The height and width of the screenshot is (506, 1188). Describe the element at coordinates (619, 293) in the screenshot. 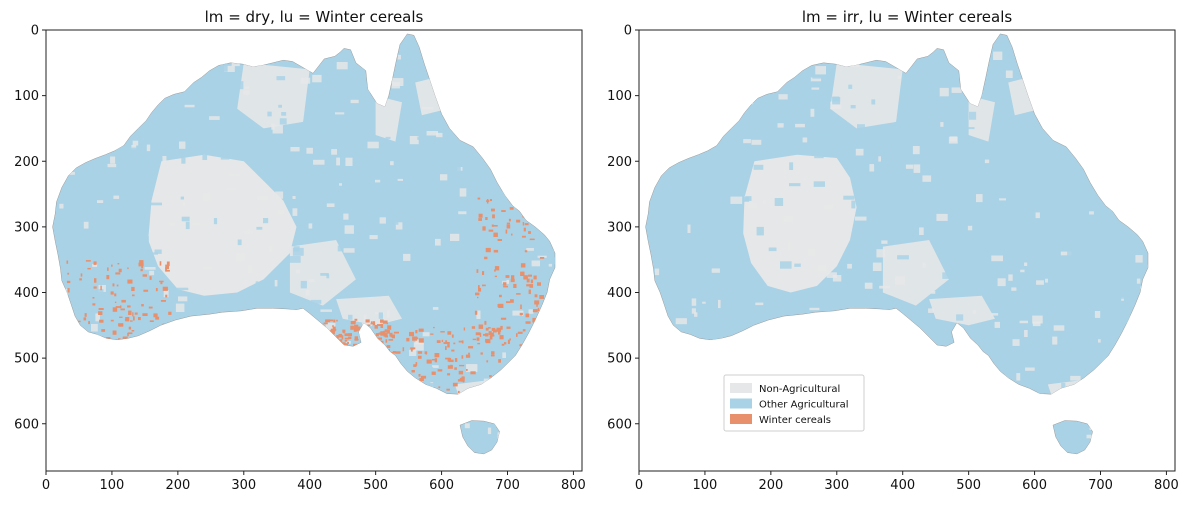

I see `y-tick-label: 400` at that location.